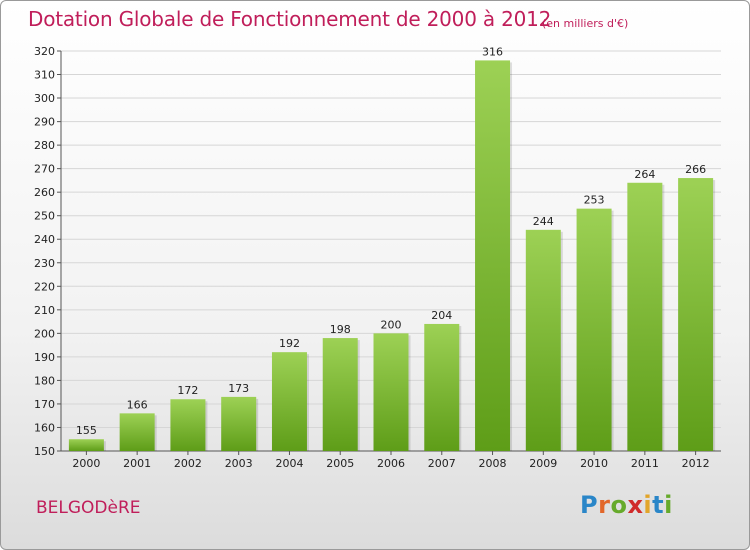 This screenshot has height=550, width=750. I want to click on data-label: 198, so click(340, 329).